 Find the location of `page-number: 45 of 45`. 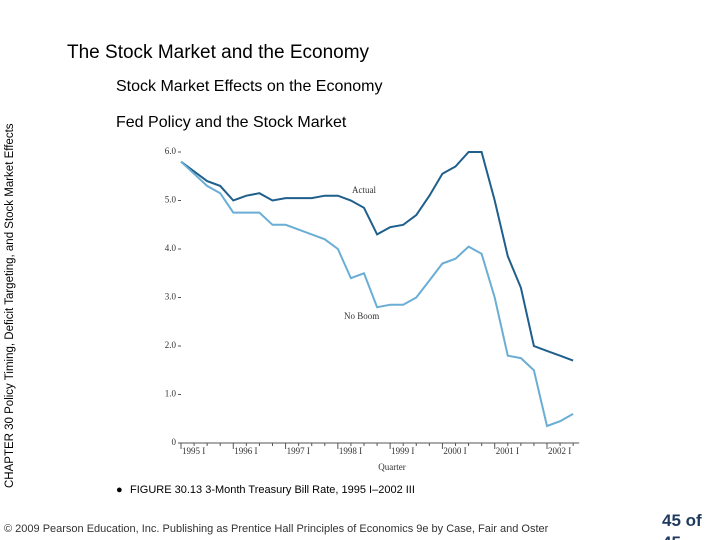

page-number: 45 of 45 is located at coordinates (682, 525).